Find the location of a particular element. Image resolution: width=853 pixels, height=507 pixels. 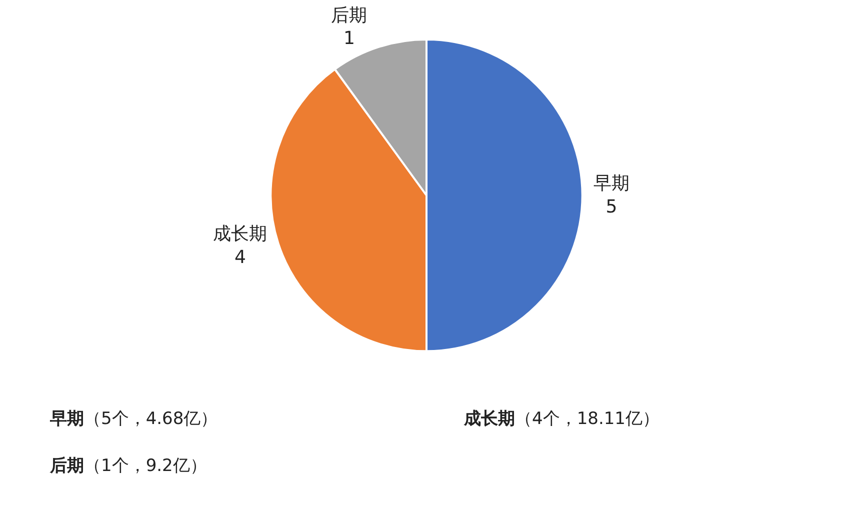

slice-label: 成长期 is located at coordinates (240, 233).